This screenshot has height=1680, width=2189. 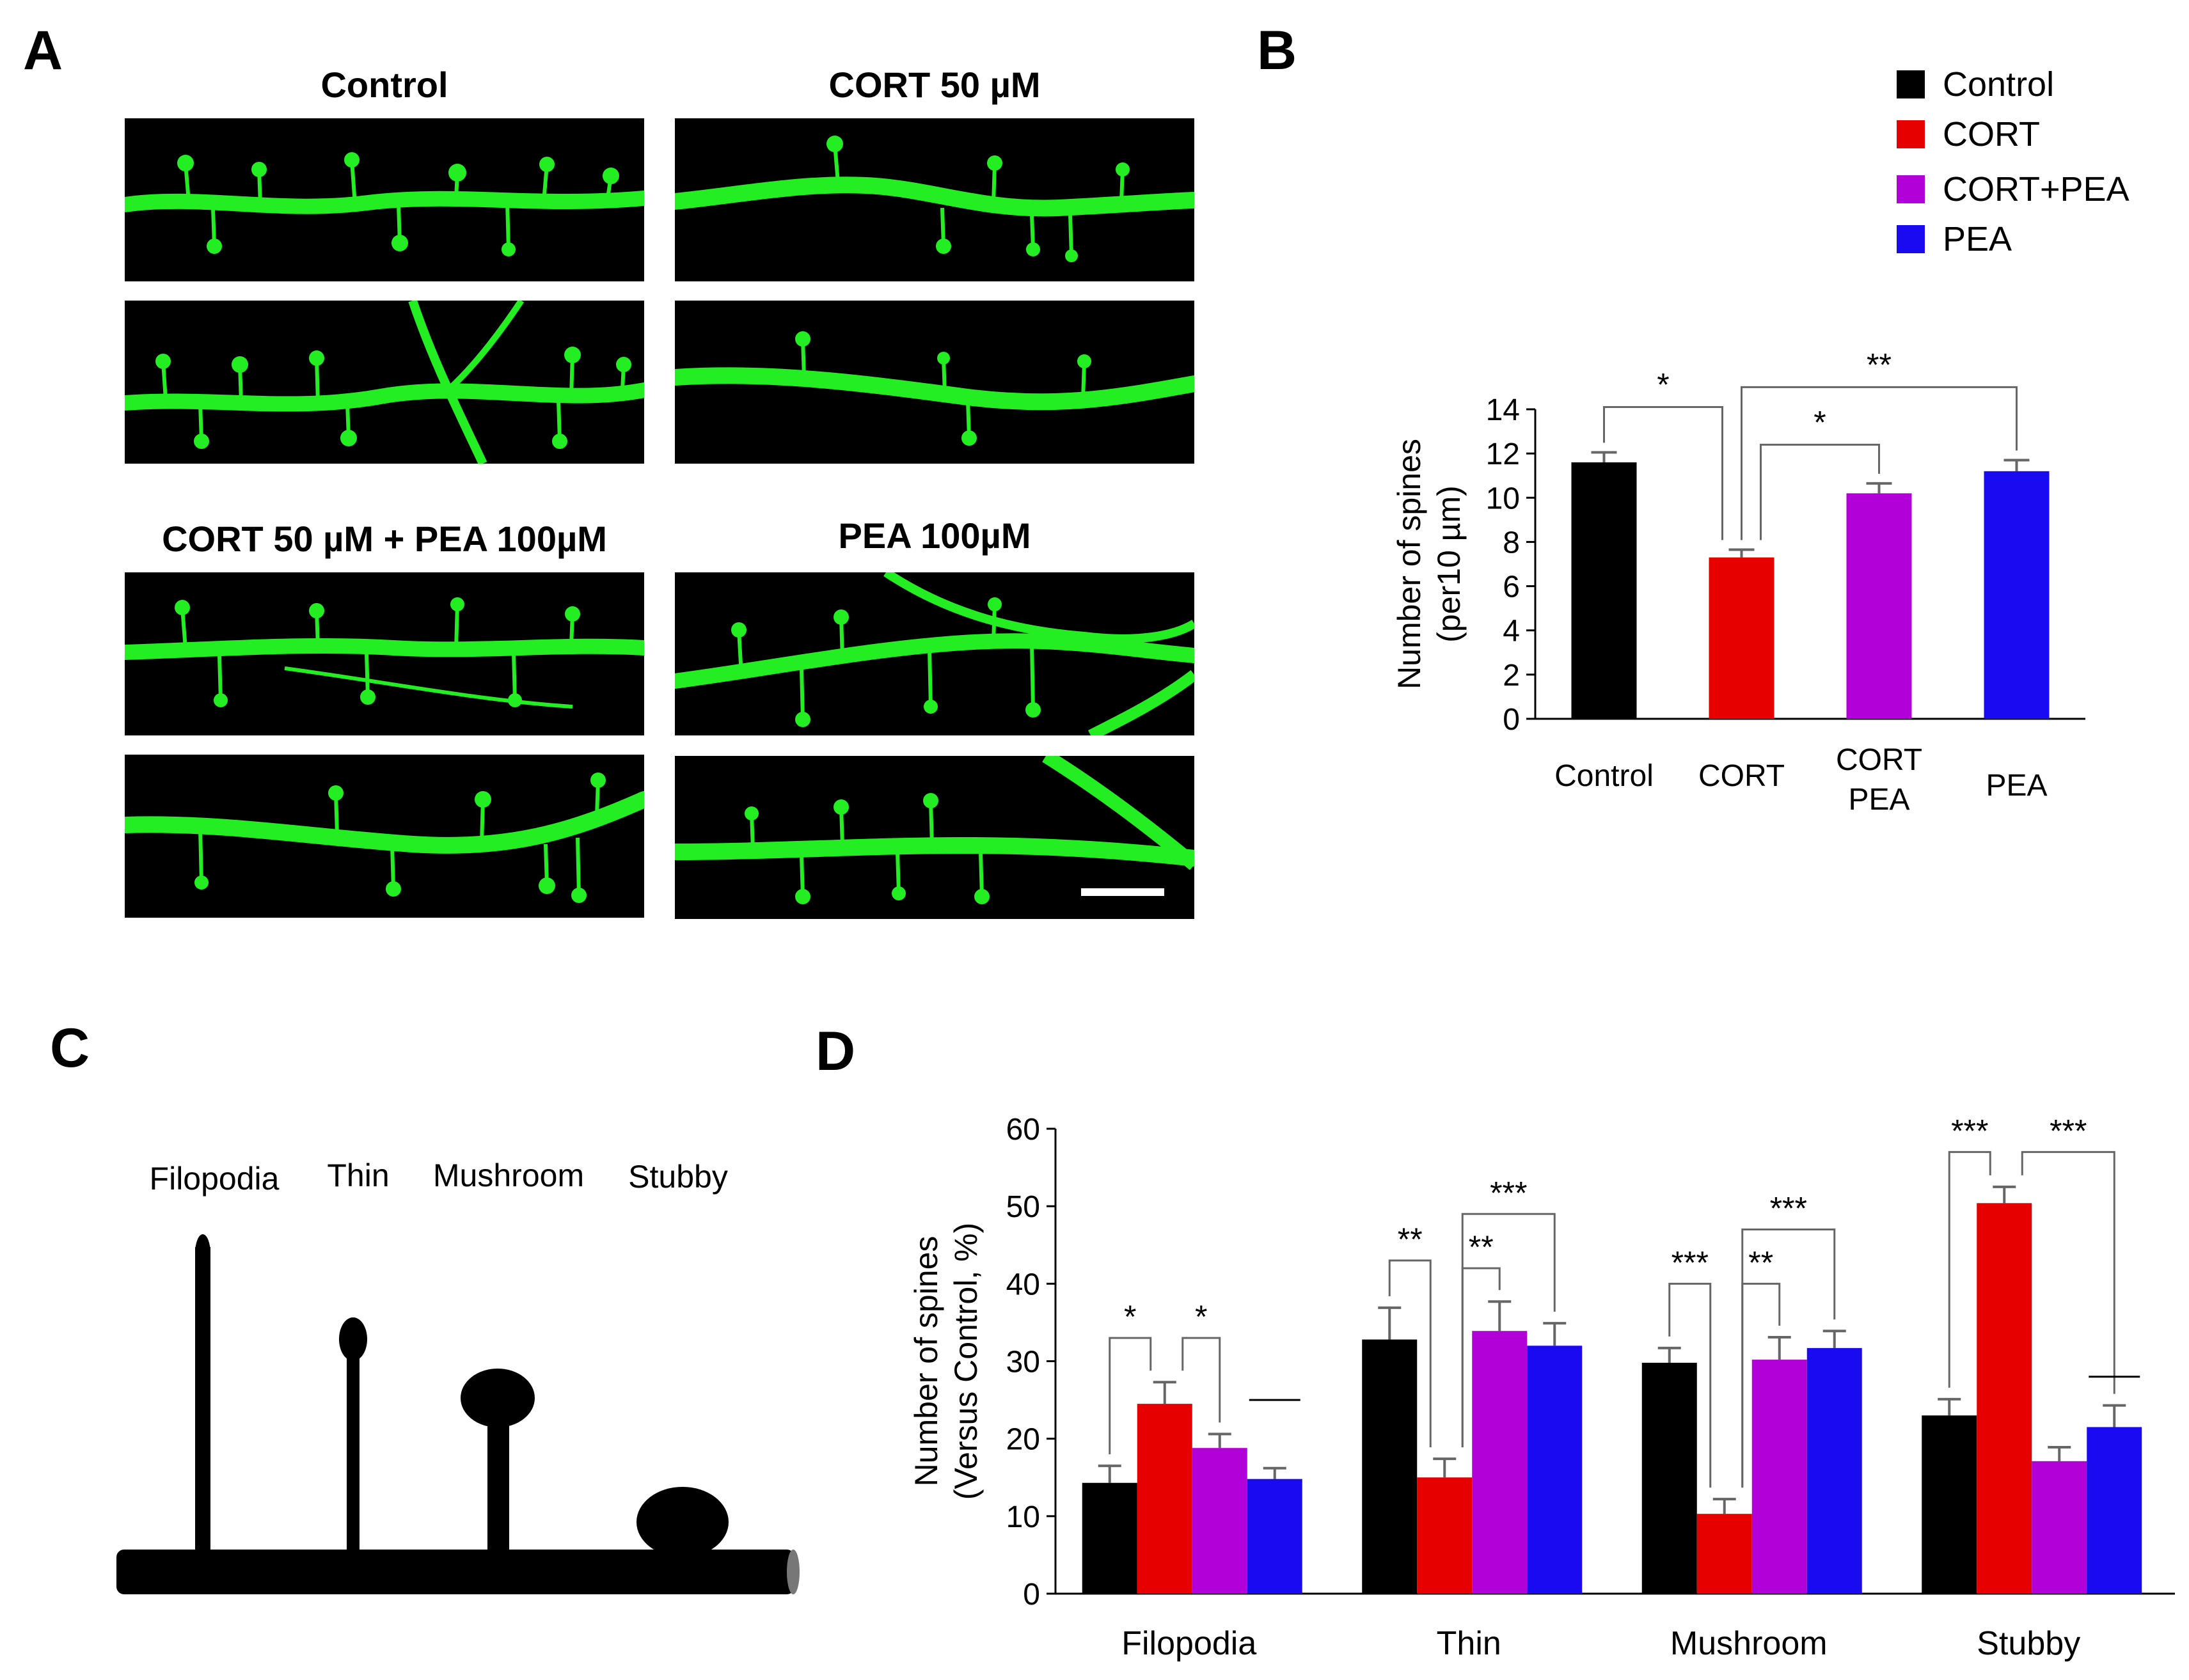 What do you see at coordinates (384, 539) in the screenshot?
I see `micrograph-title-cort-pea: CORT 50 µM + PEA 100µM` at bounding box center [384, 539].